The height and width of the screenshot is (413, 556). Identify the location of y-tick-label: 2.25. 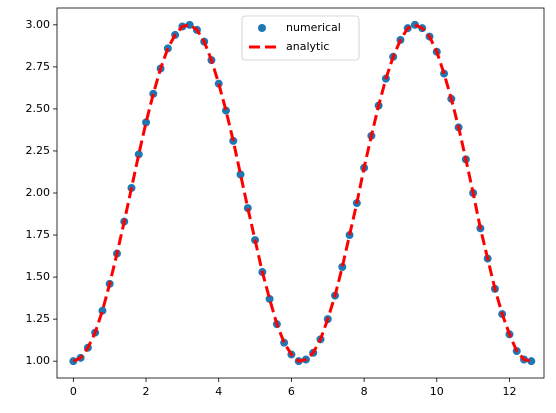
(38, 150).